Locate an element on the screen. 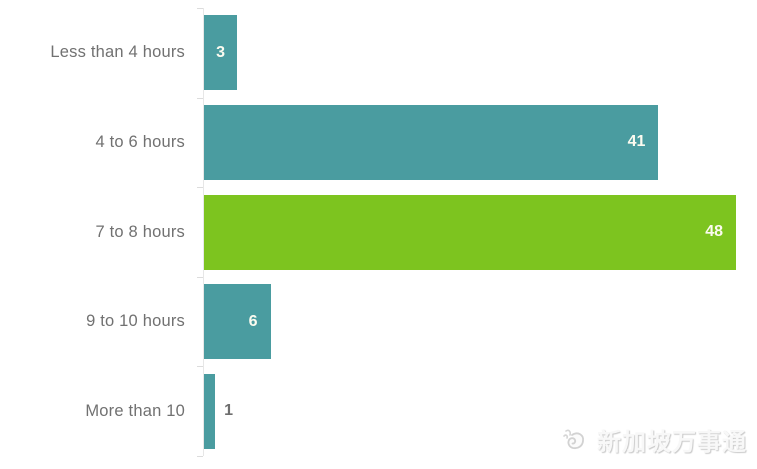  category-label: 7 to 8 hours is located at coordinates (140, 231).